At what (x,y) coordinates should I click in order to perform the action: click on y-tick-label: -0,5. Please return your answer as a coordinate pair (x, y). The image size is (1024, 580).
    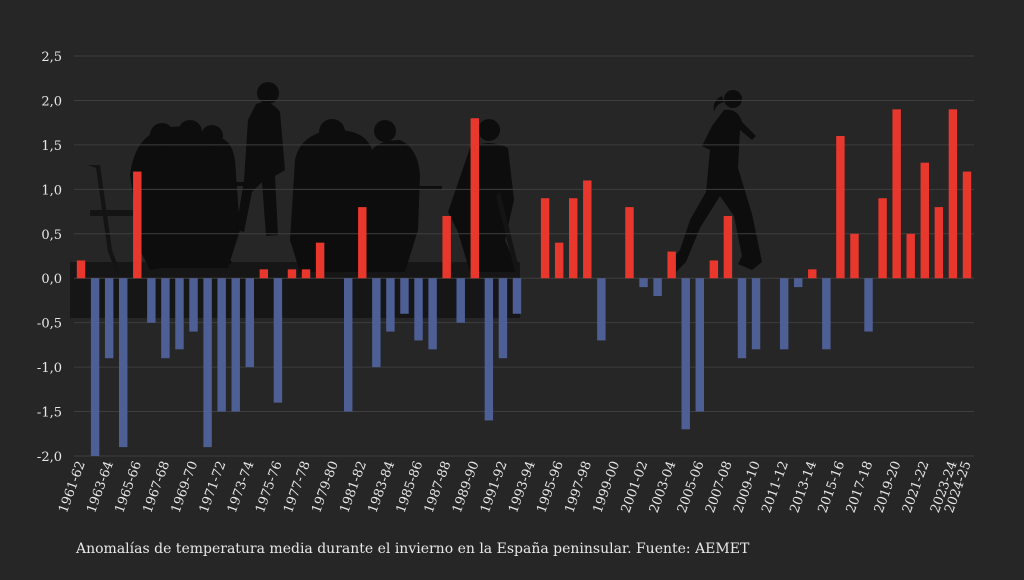
    Looking at the image, I should click on (49, 324).